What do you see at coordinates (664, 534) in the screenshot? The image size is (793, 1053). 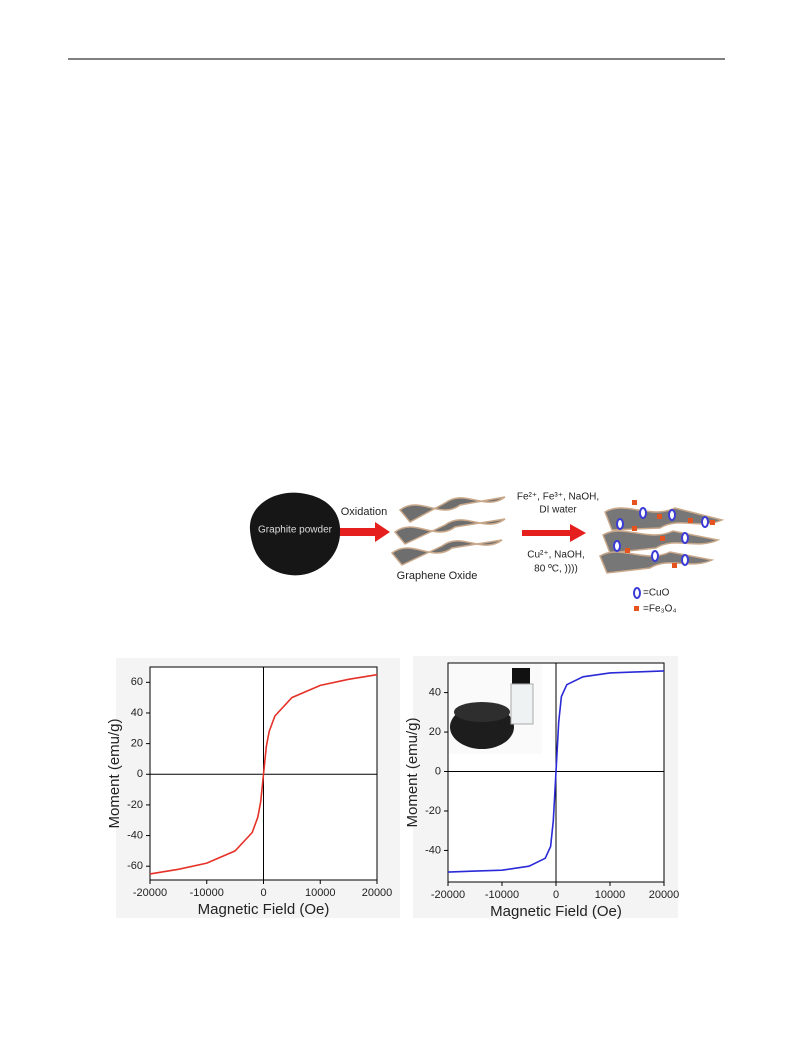 I see `particles` at bounding box center [664, 534].